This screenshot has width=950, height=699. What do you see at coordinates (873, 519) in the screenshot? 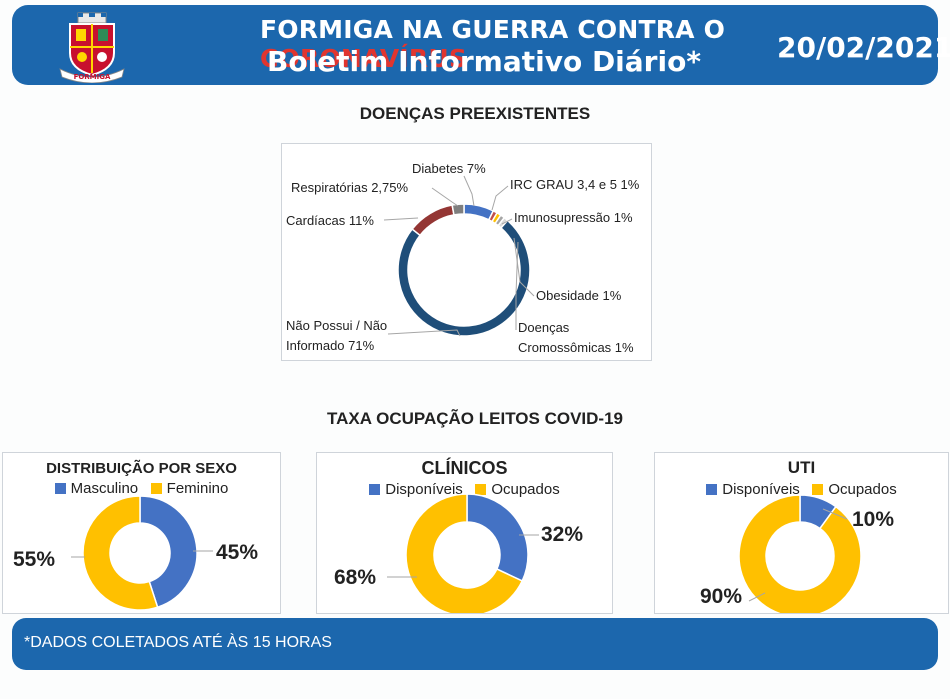
I see `pct-uti-disponiveis: 10%` at bounding box center [873, 519].